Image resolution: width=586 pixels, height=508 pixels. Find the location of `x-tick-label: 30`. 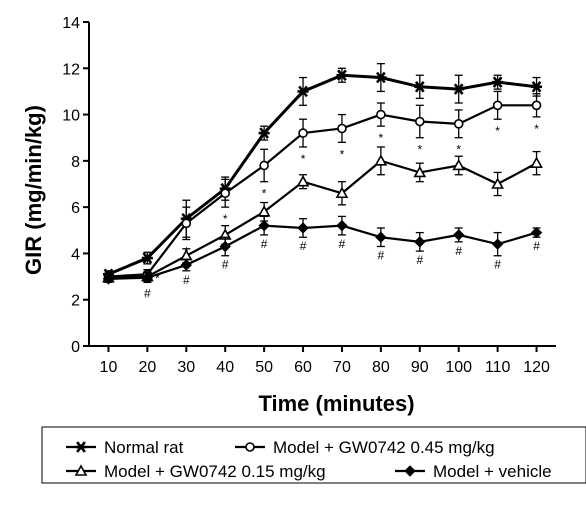

x-tick-label: 30 is located at coordinates (186, 367).